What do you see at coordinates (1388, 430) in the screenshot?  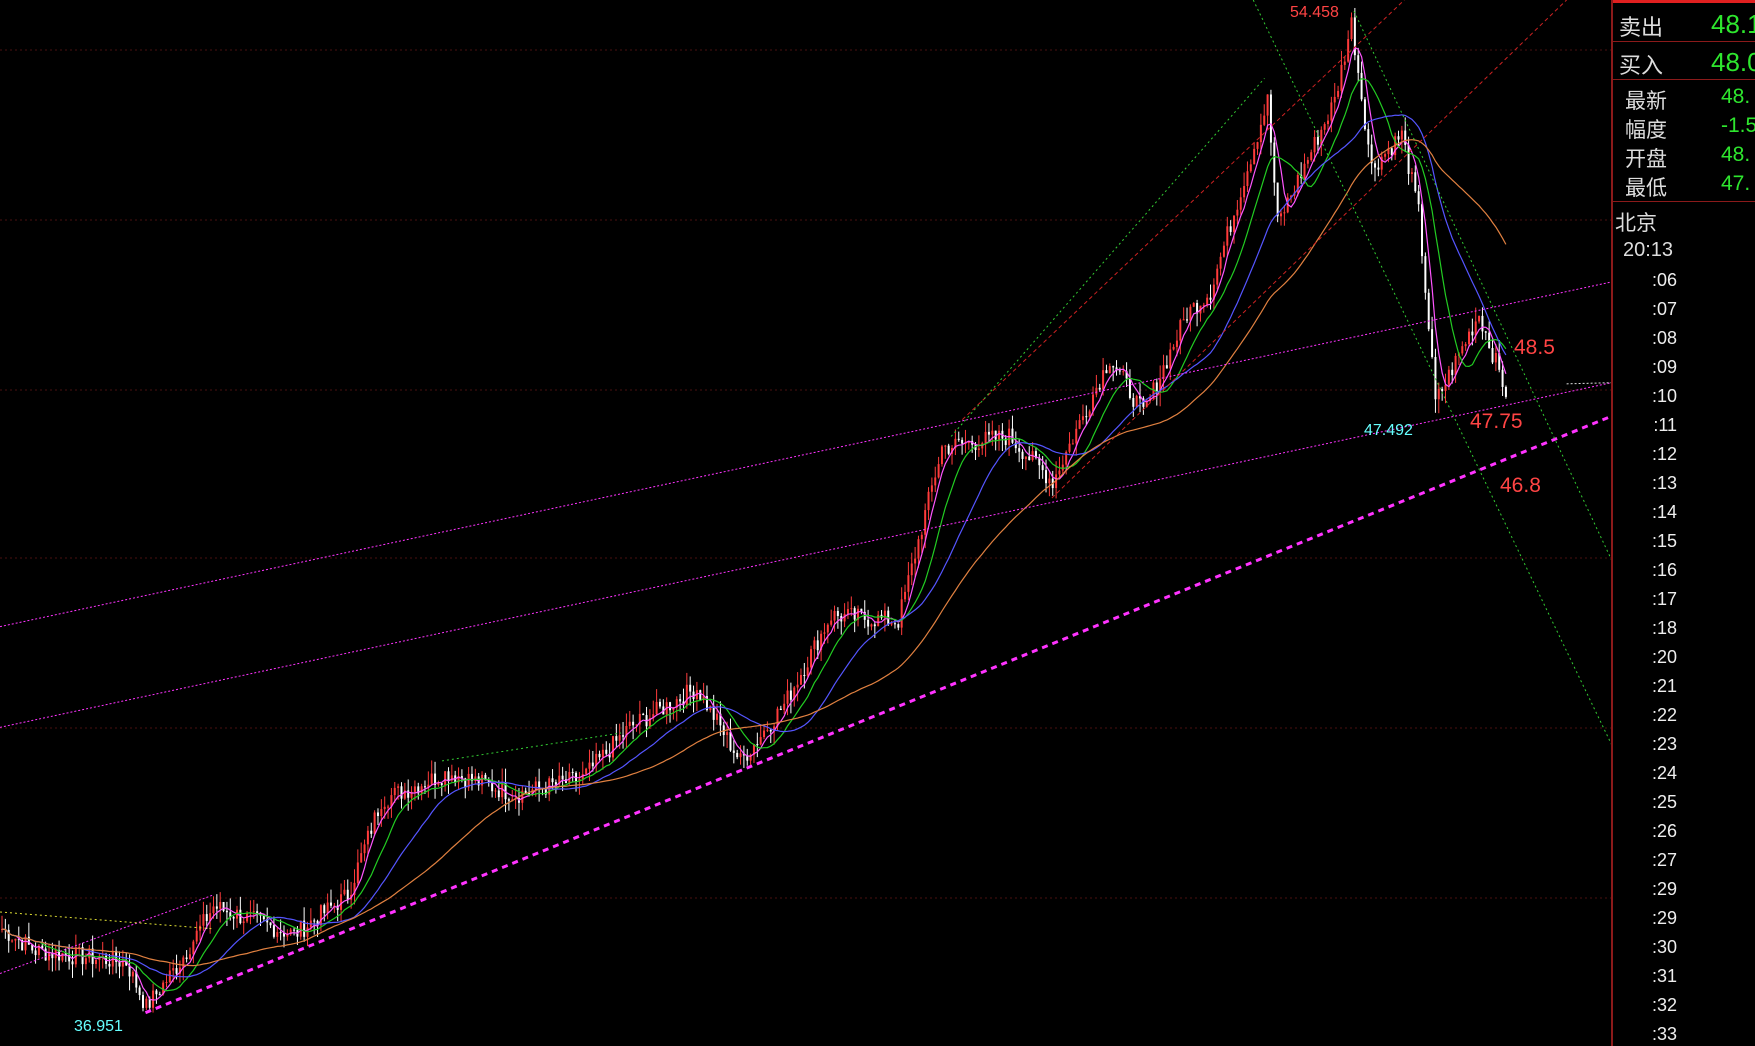 I see `low-price-label-right: 47.492` at bounding box center [1388, 430].